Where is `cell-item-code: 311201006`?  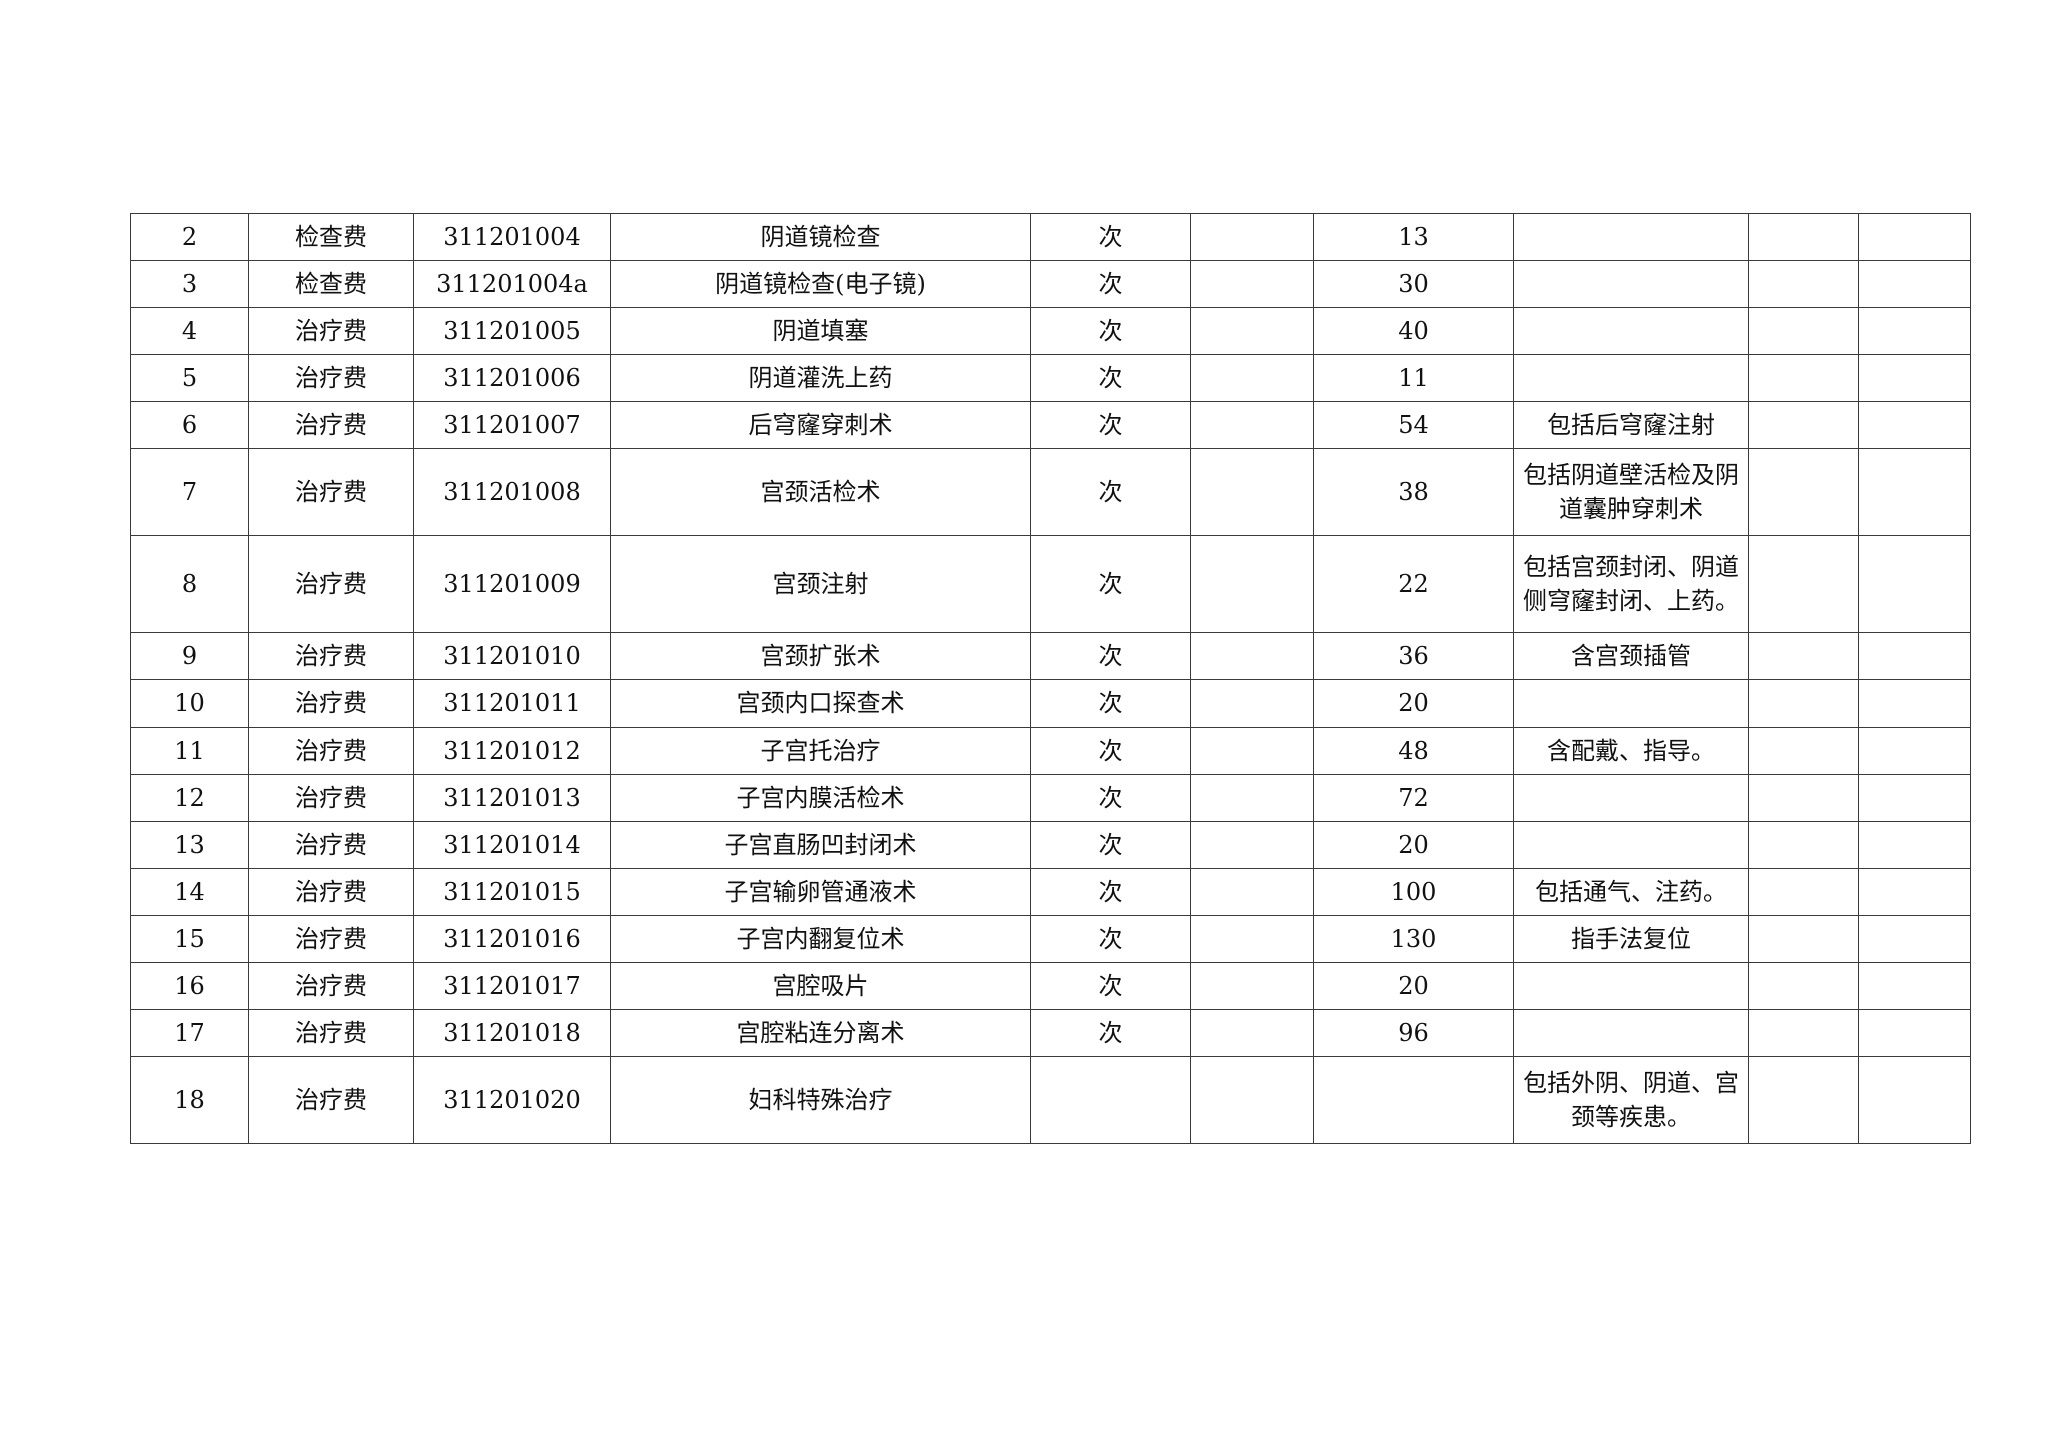 cell-item-code: 311201006 is located at coordinates (512, 378).